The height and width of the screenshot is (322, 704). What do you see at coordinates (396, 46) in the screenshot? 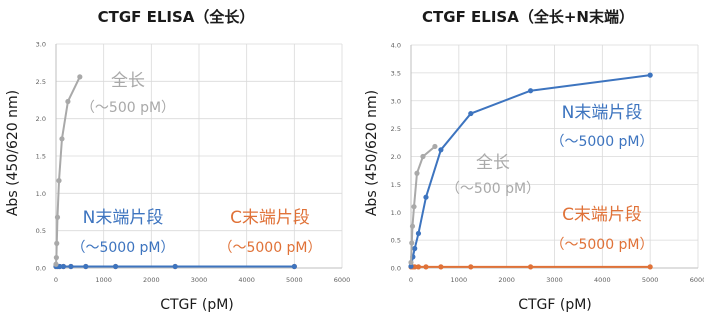
I see `y-tick-label: 4.0` at bounding box center [396, 46].